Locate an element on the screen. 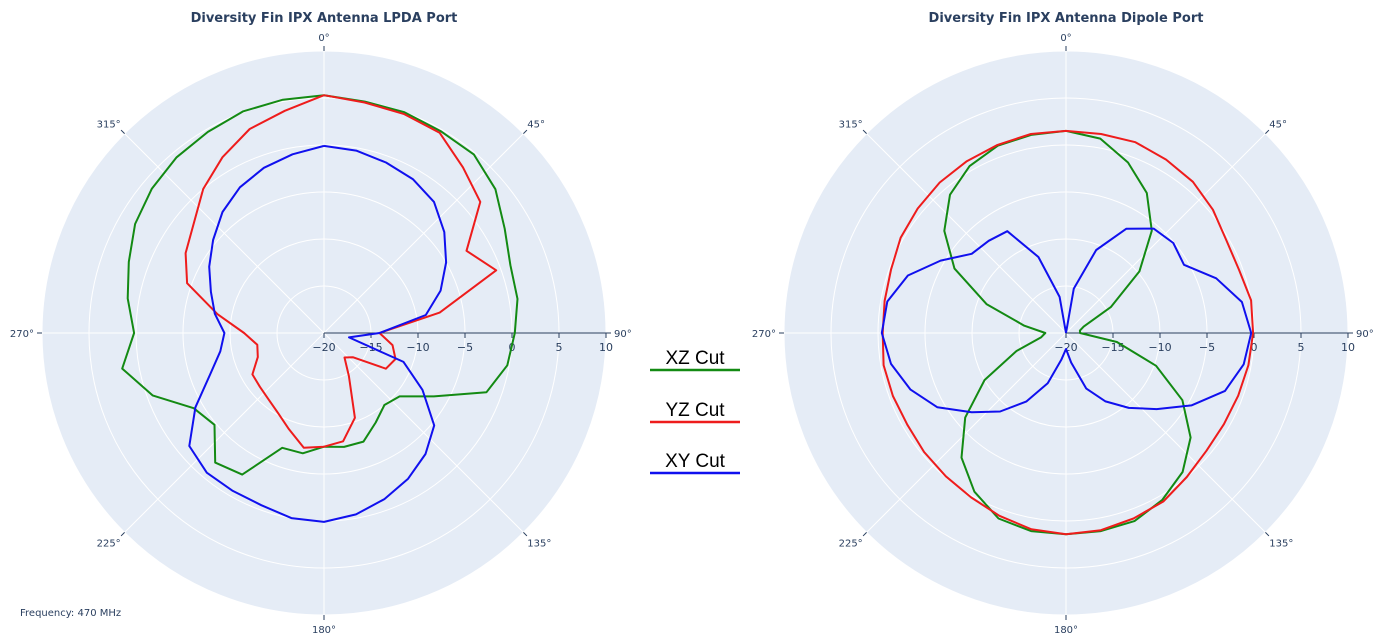 Image resolution: width=1385 pixels, height=637 pixels. series-line-yz-cut is located at coordinates (341, 271).